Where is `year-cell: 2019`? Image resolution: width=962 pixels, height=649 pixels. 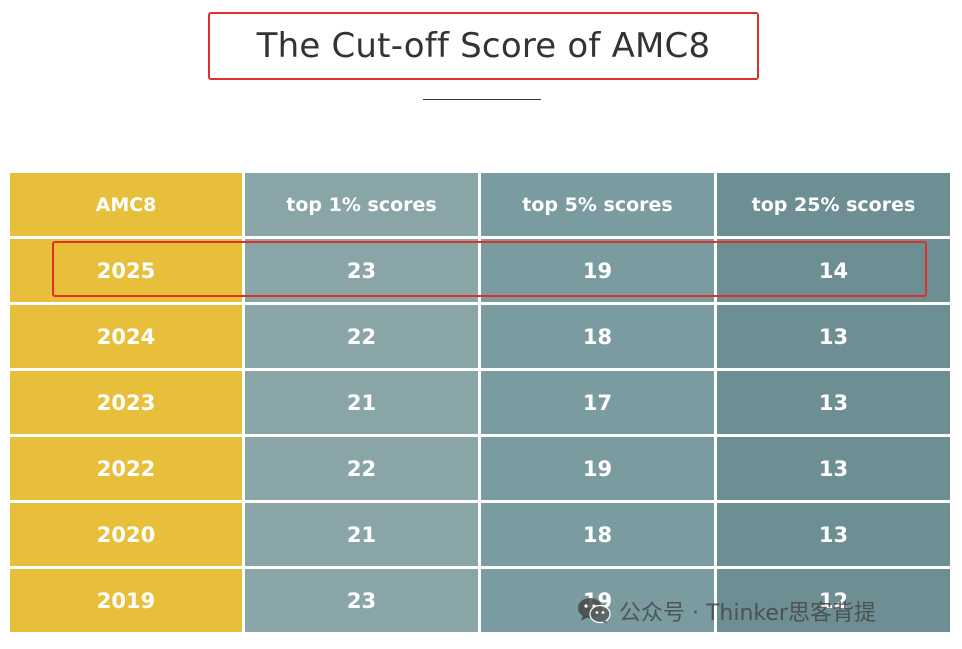
year-cell: 2019 is located at coordinates (126, 600).